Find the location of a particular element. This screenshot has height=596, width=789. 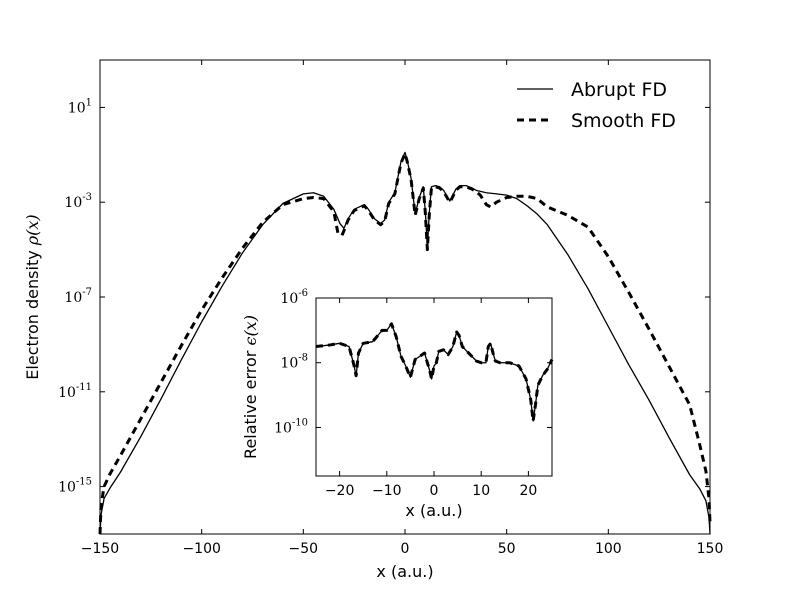

inset-x-axis-label: x (a.u.) is located at coordinates (433, 510).